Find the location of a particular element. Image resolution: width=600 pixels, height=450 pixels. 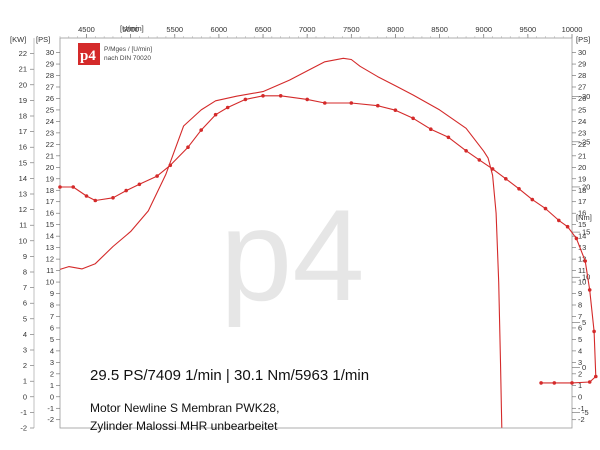

kw-tick-label: 5 is located at coordinates (25, 318).